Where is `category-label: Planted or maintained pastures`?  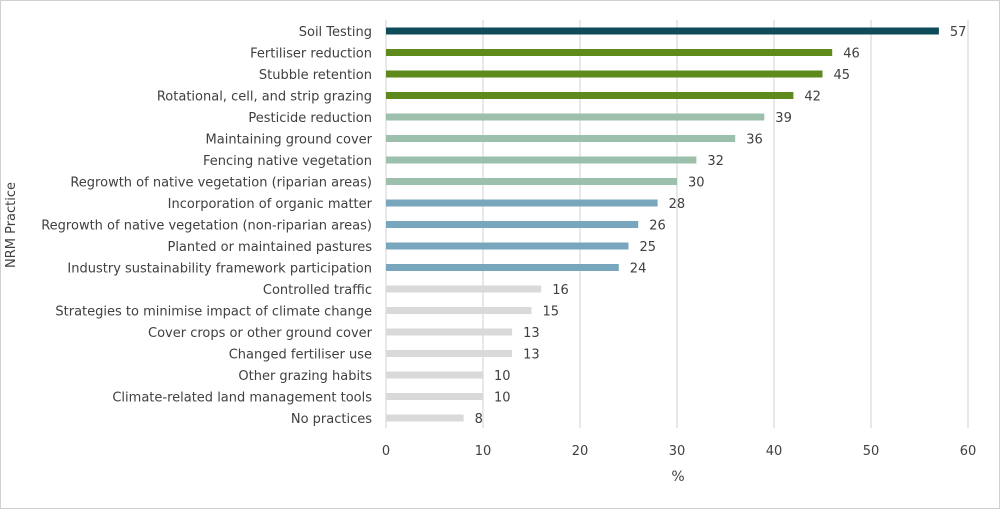 category-label: Planted or maintained pastures is located at coordinates (269, 247).